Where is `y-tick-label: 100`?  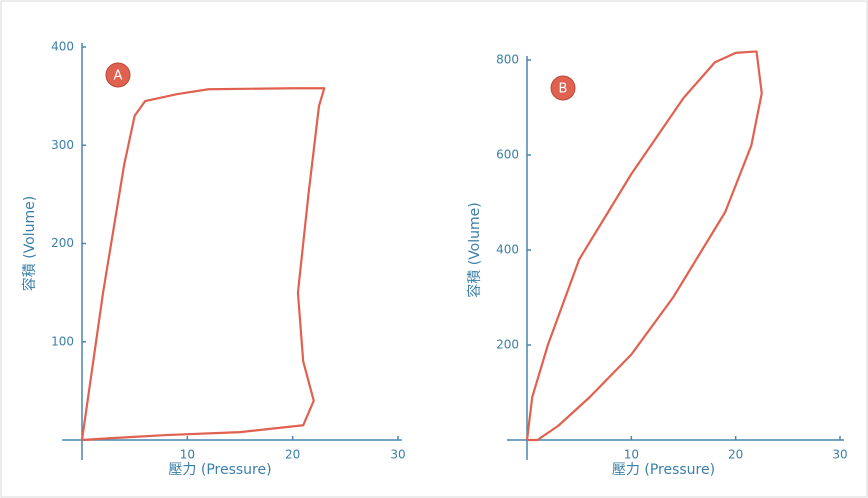 y-tick-label: 100 is located at coordinates (62, 341).